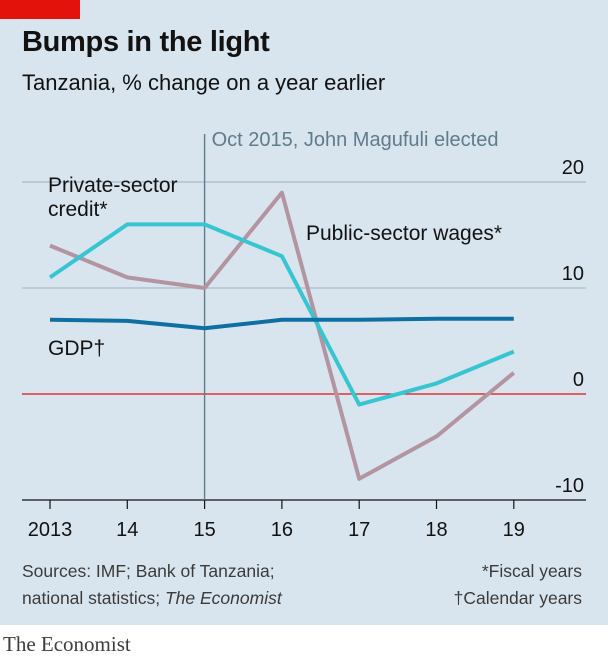  I want to click on label-private-credit-line-2: credit*, so click(78, 209).